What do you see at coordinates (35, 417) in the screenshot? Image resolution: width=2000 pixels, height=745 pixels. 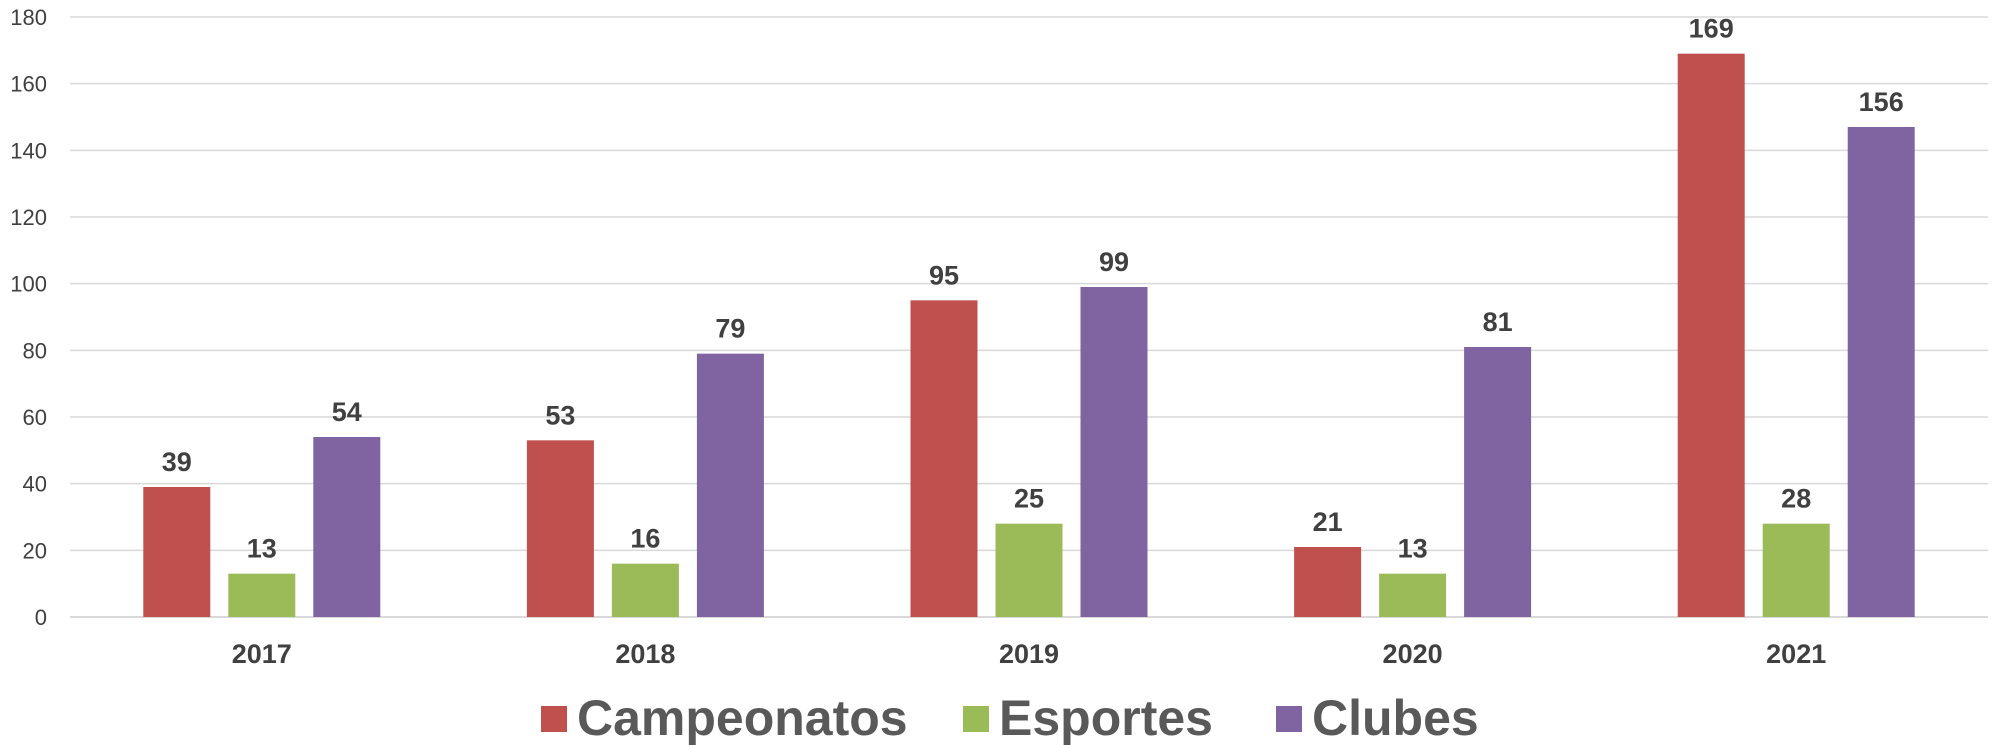 I see `y-tick-label: 60` at bounding box center [35, 417].